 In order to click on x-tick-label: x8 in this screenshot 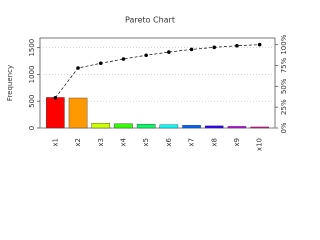, I will do `click(214, 142)`.